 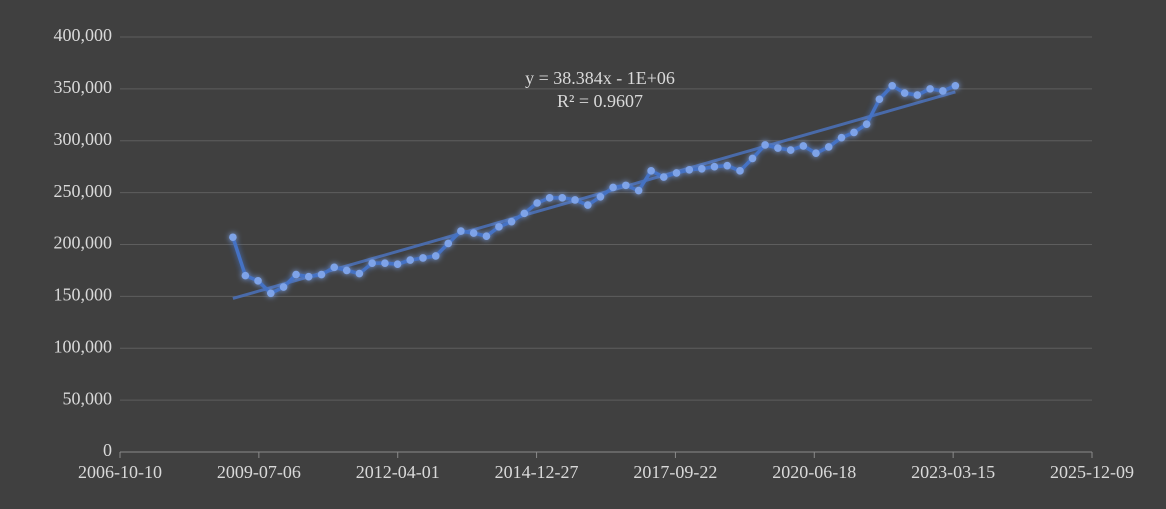 What do you see at coordinates (107, 450) in the screenshot?
I see `y-tick-label: 0` at bounding box center [107, 450].